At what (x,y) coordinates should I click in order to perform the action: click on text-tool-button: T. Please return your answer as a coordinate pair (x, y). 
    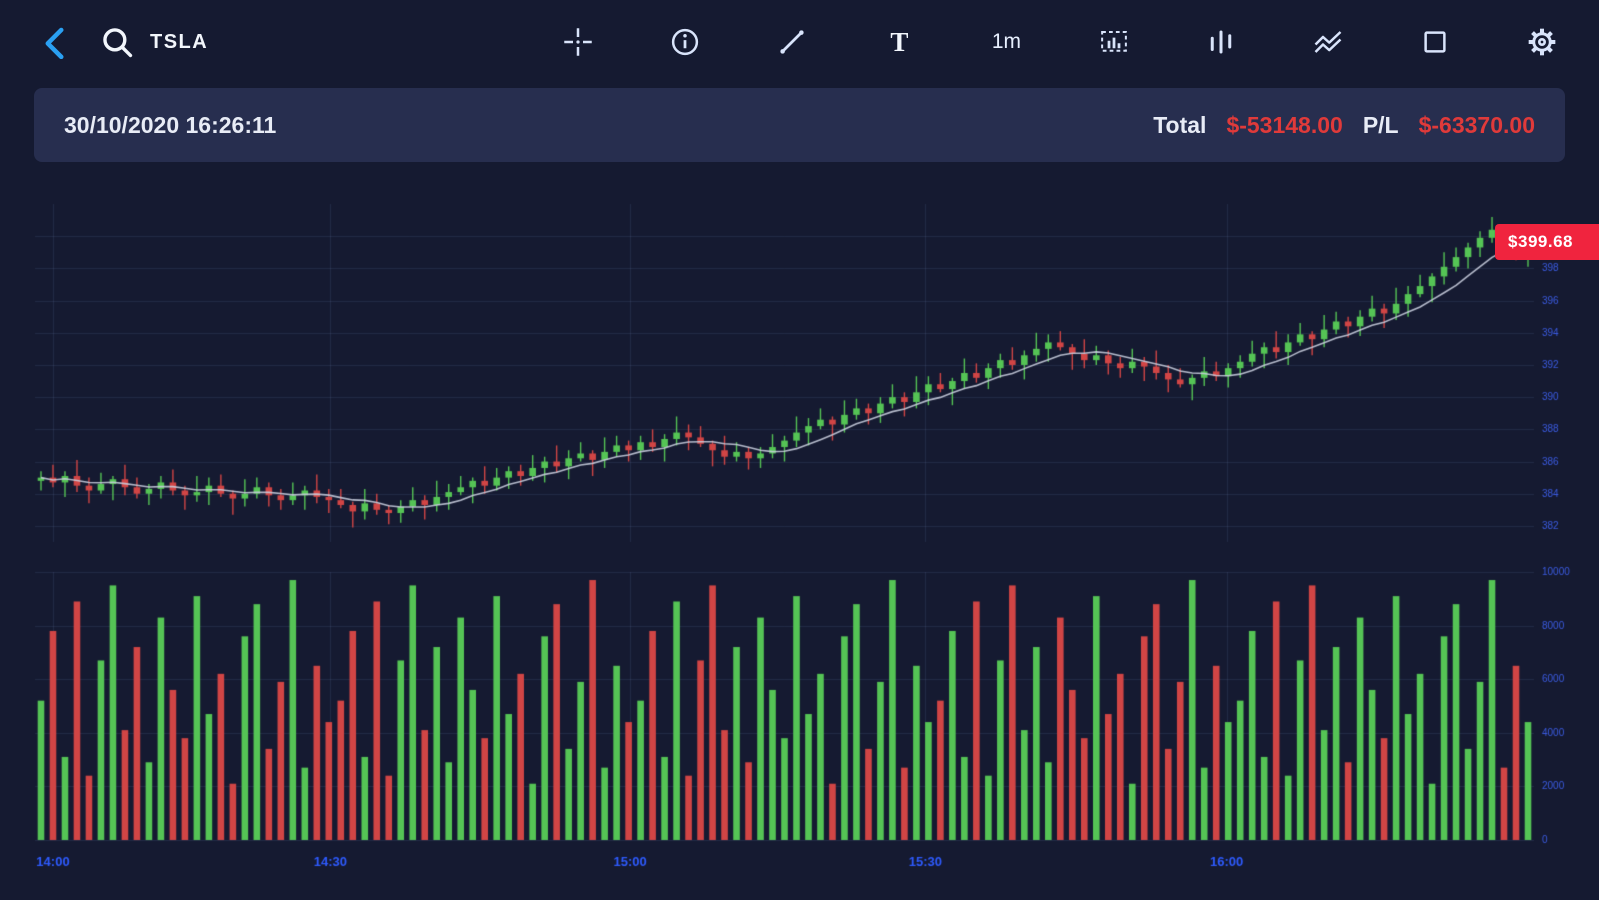
    Looking at the image, I should click on (899, 42).